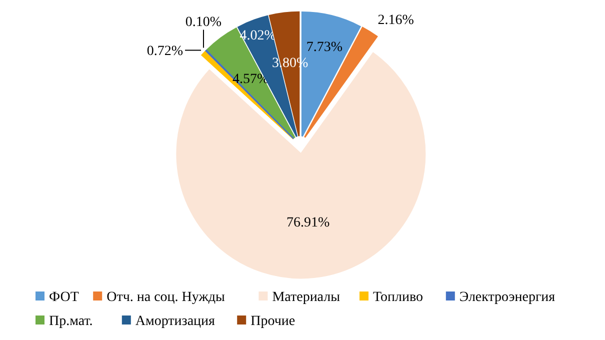  What do you see at coordinates (273, 321) in the screenshot?
I see `legend-label: Прочие` at bounding box center [273, 321].